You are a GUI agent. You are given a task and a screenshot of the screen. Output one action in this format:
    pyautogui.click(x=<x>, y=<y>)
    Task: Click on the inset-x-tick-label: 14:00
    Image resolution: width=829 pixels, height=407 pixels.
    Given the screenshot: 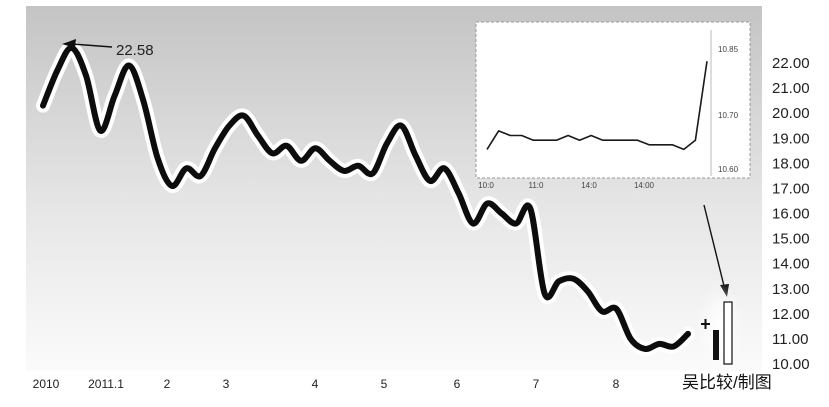 What is the action you would take?
    pyautogui.click(x=644, y=185)
    